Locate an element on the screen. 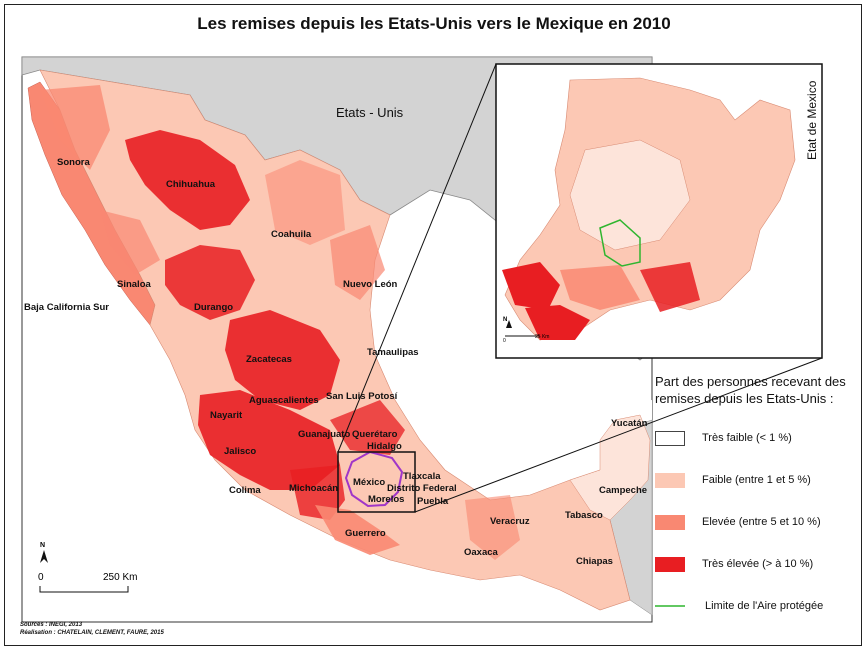 The width and height of the screenshot is (868, 652). legend-label: Faible (entre 1 et 5 %) is located at coordinates (756, 480).